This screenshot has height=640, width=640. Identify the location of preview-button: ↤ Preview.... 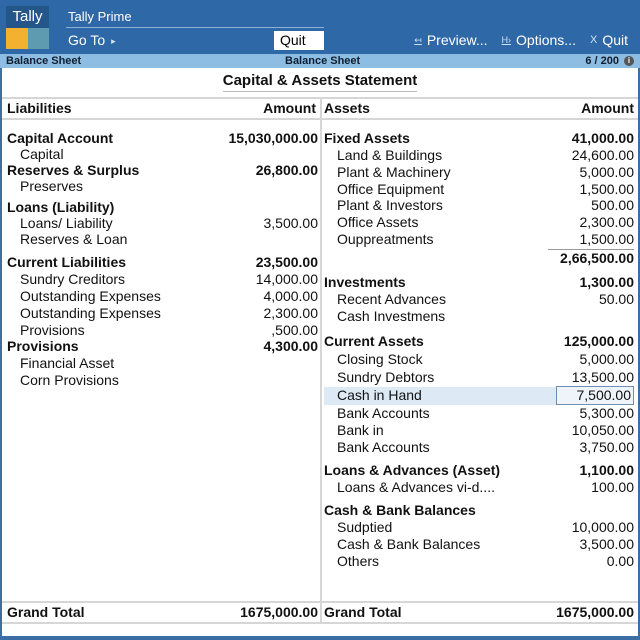
(450, 40).